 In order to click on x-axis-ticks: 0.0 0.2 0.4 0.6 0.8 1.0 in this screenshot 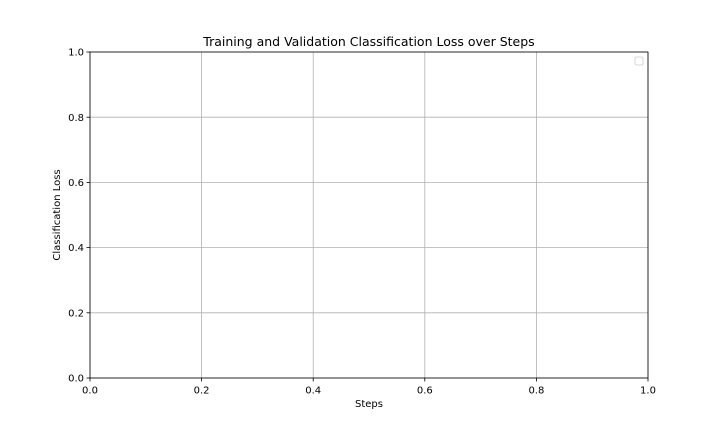, I will do `click(369, 387)`.